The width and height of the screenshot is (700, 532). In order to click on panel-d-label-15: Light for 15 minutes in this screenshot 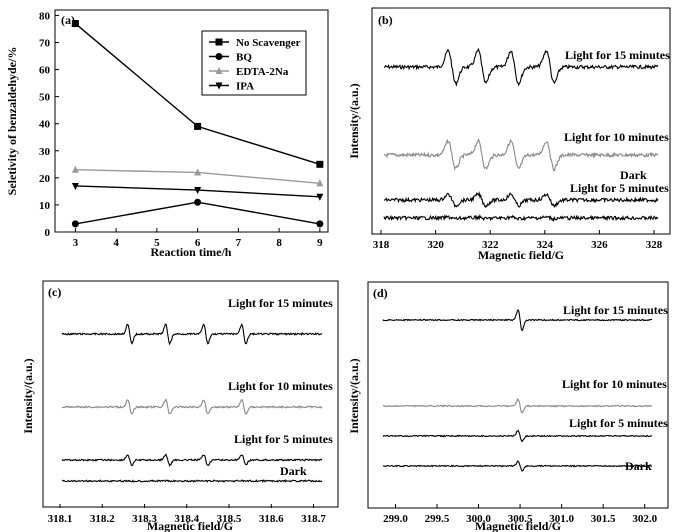, I will do `click(615, 310)`.